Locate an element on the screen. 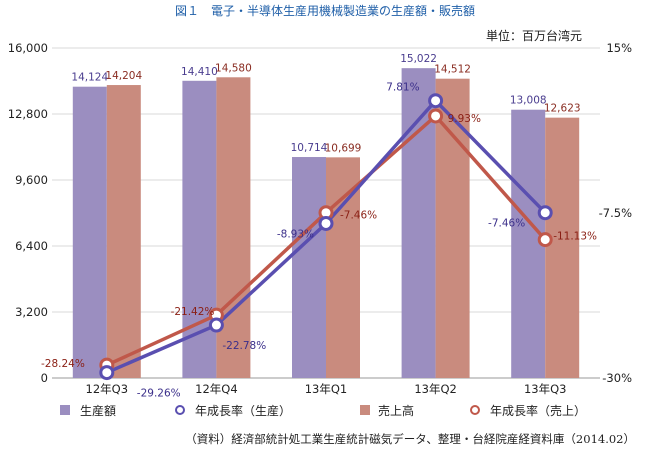  legend-label-sales-growth: 年成長率（売上） is located at coordinates (538, 410).